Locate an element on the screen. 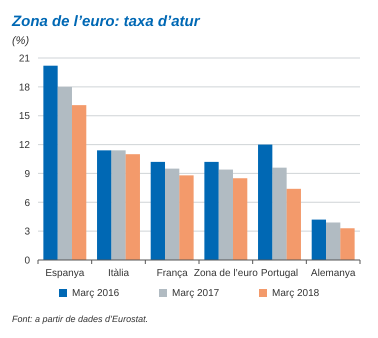  y-tick-label: 21 is located at coordinates (24, 59).